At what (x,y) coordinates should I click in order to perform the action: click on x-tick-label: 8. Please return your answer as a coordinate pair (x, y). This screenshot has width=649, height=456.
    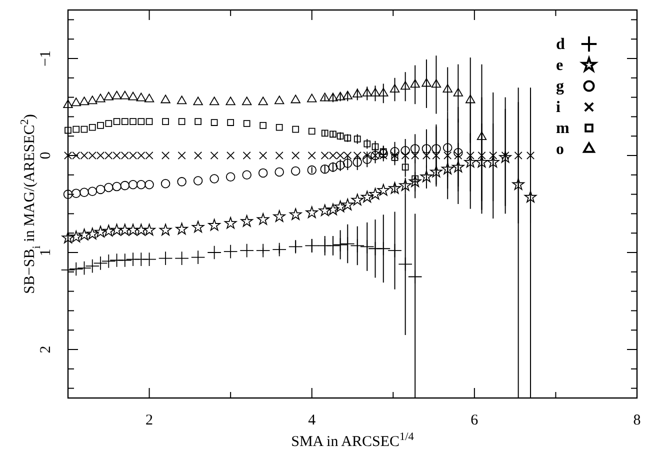
    Looking at the image, I should click on (637, 420).